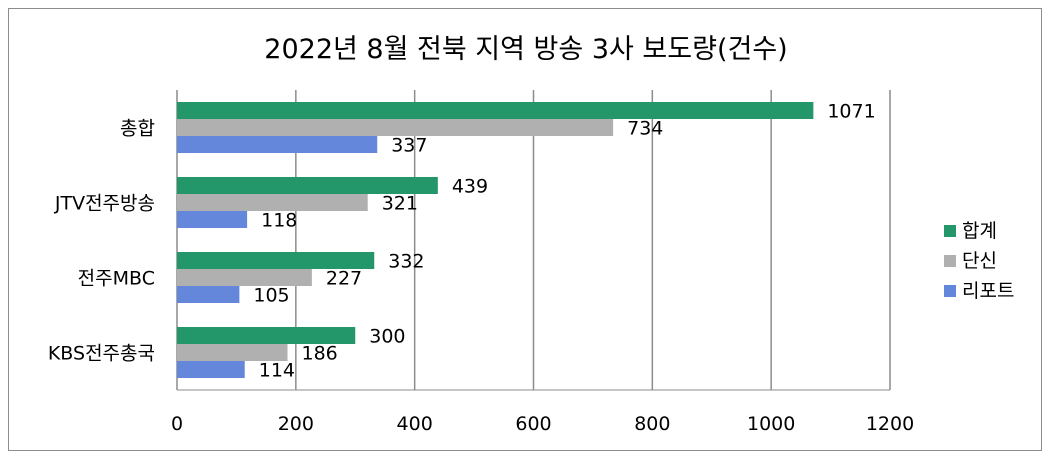 This screenshot has height=459, width=1052. Describe the element at coordinates (271, 296) in the screenshot. I see `data-label: 105` at that location.